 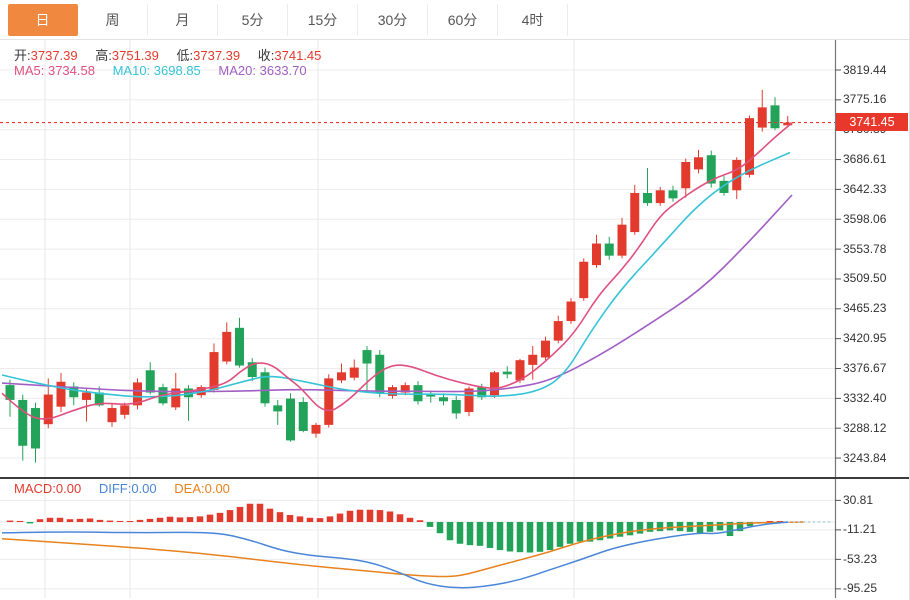 I want to click on price-axis-label: 3509.50, so click(x=865, y=278).